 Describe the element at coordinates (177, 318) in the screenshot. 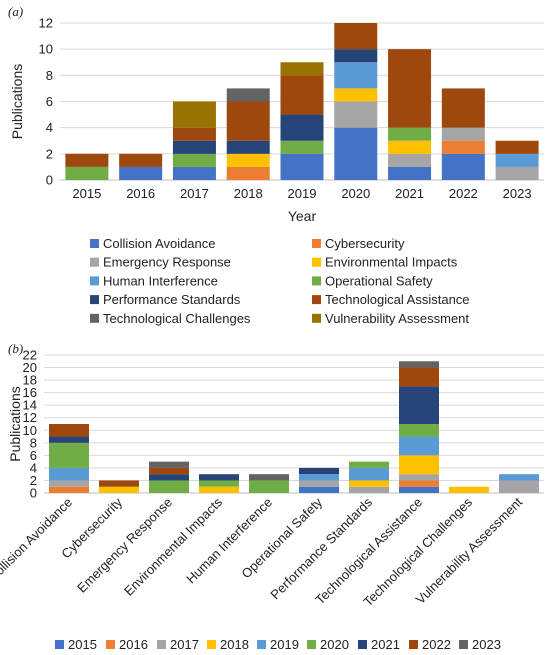

I see `legend-label: Technological Challenges` at that location.